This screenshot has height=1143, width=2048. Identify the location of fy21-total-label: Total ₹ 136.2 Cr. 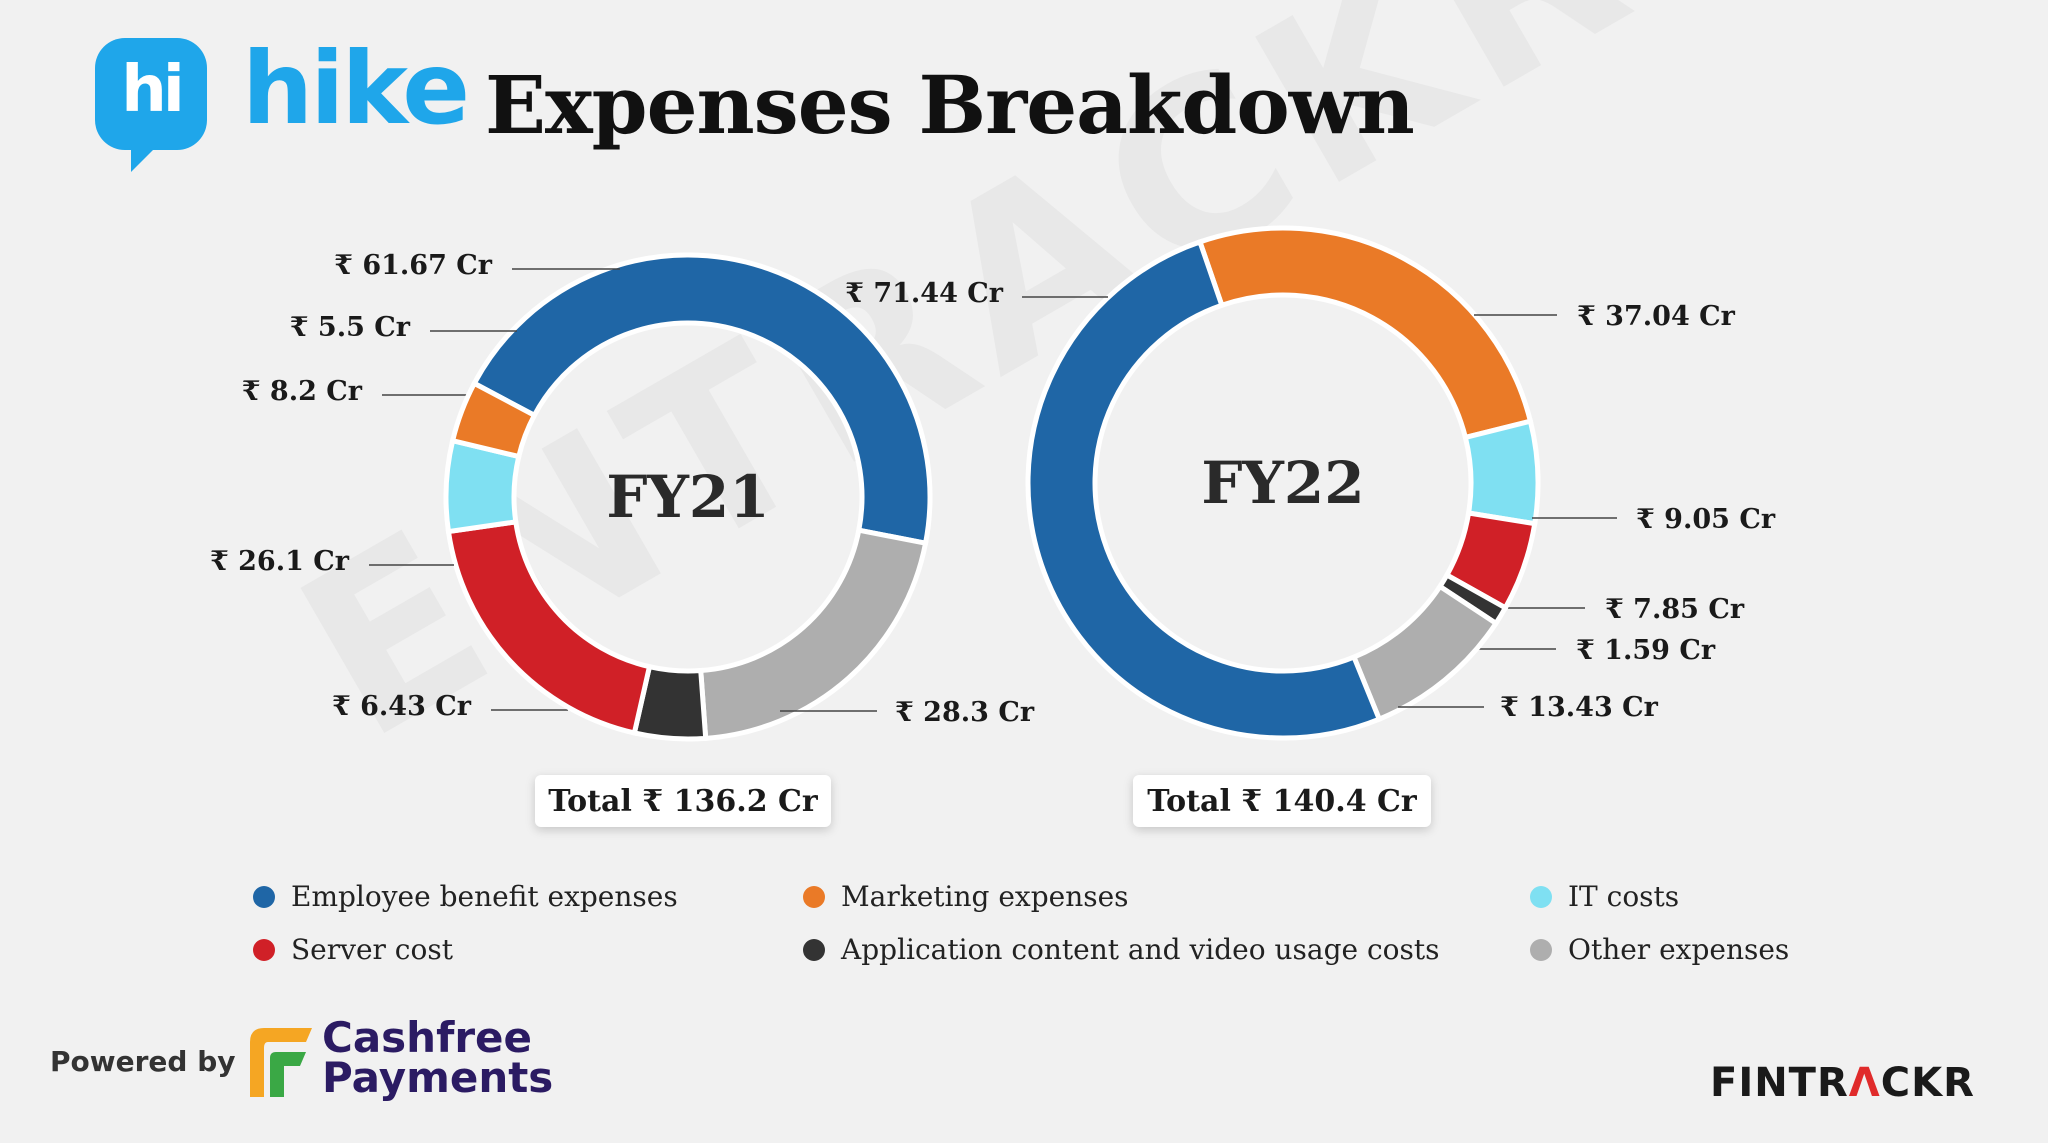
(683, 801).